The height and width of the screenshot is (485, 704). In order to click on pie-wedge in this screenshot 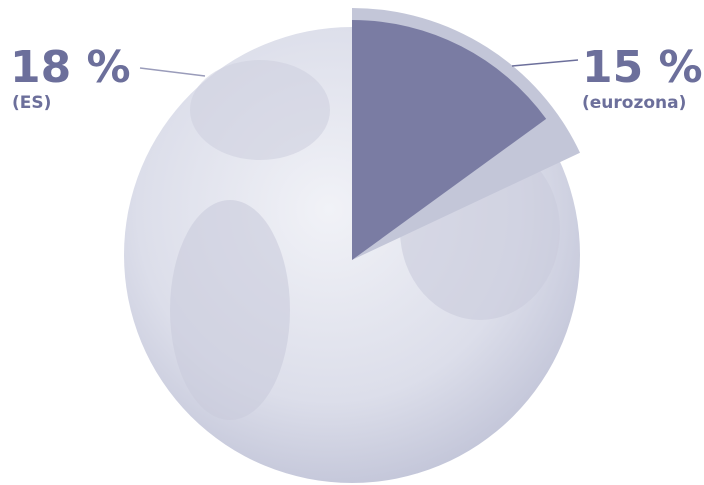, I will do `click(449, 140)`.